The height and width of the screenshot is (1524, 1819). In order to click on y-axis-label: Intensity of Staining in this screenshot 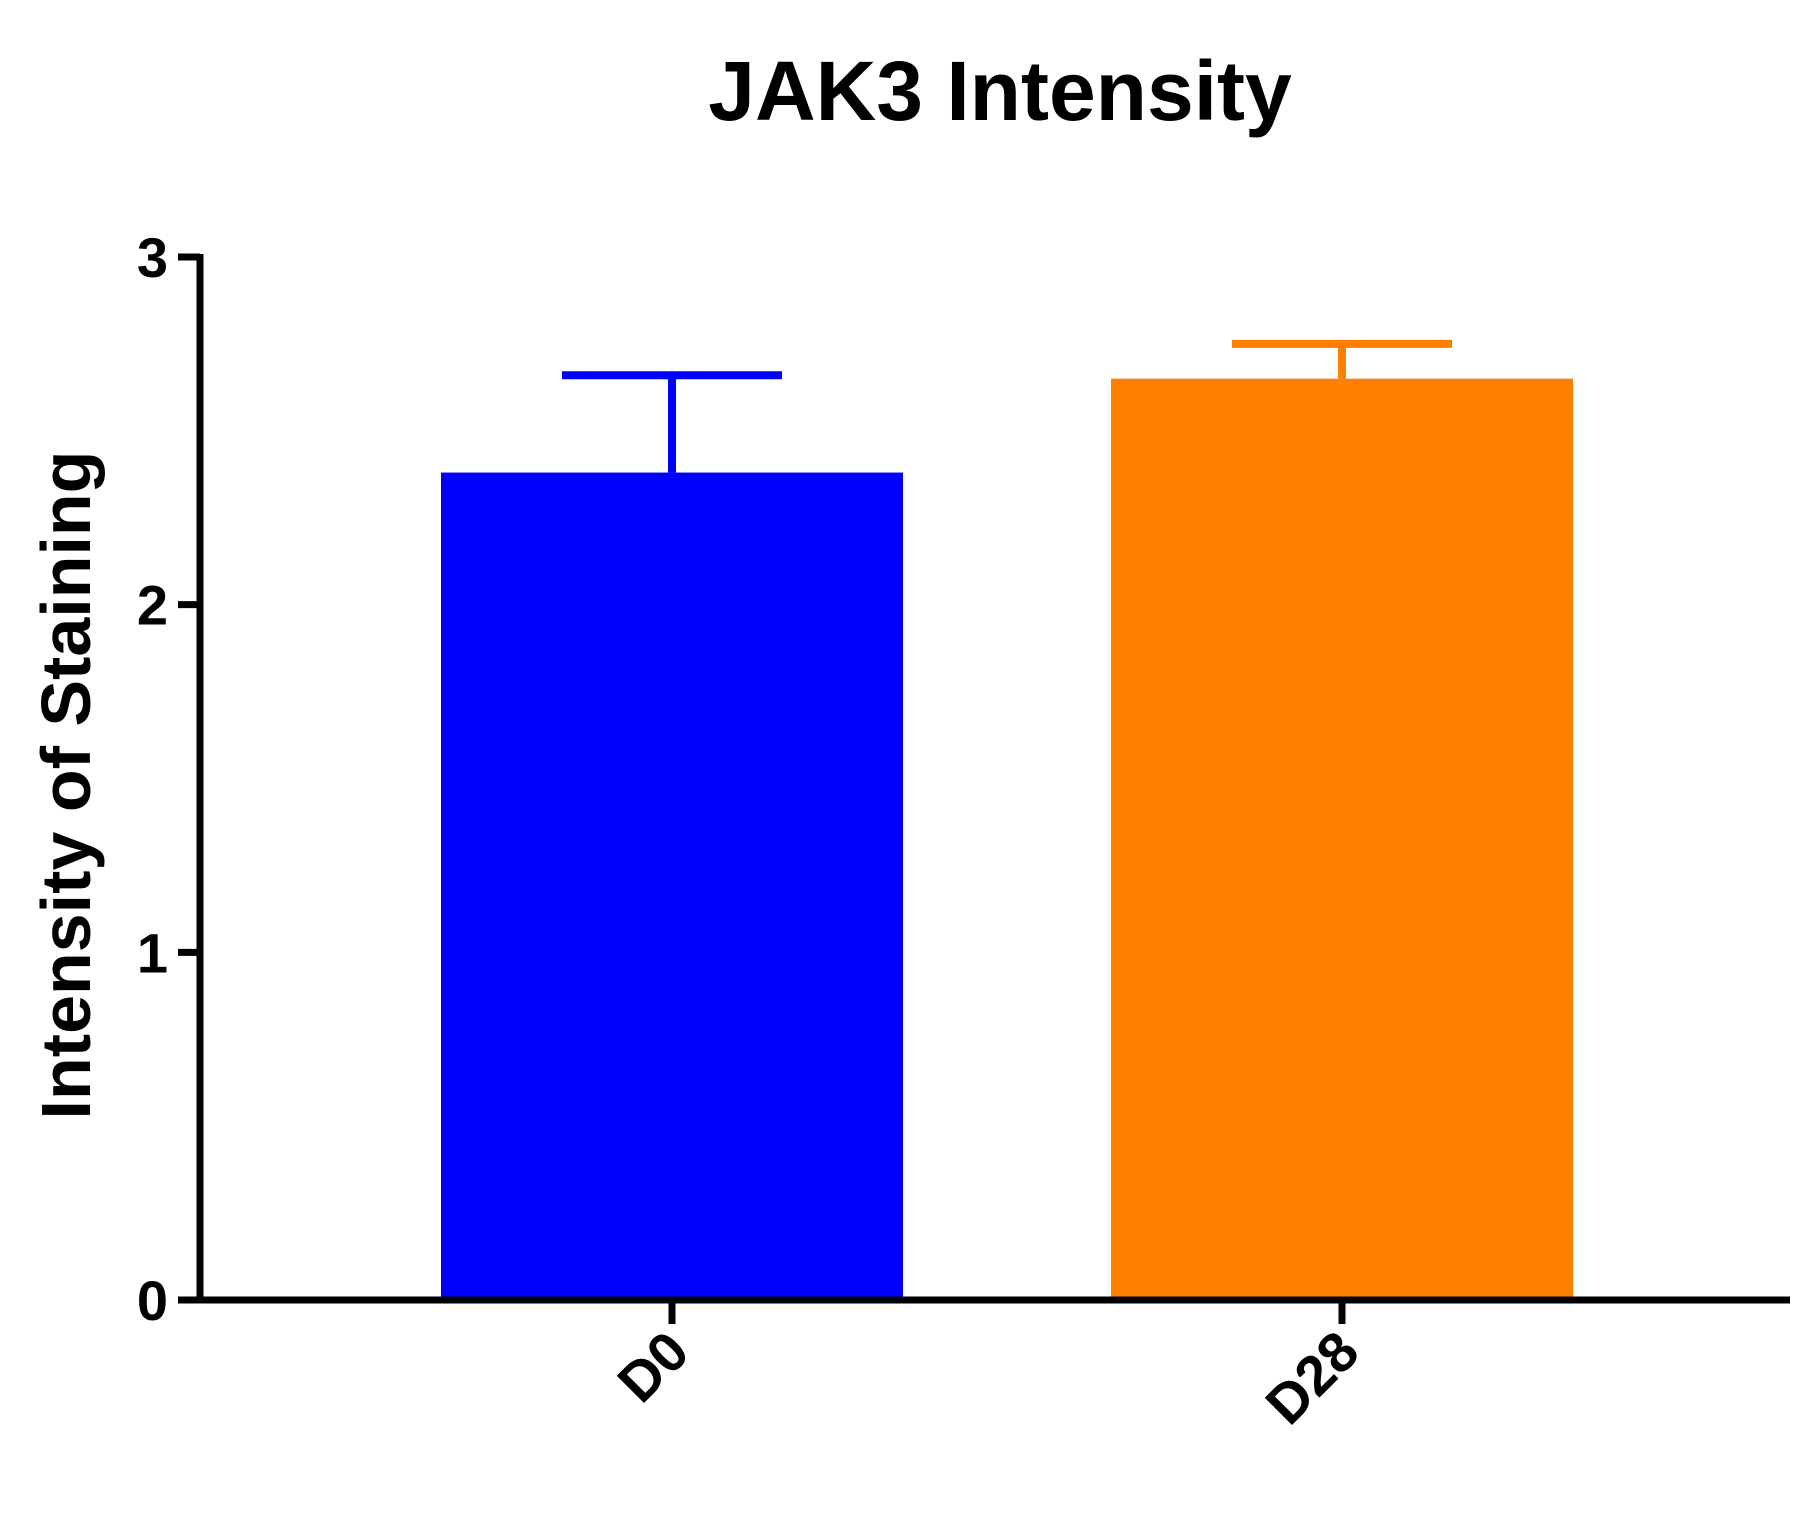, I will do `click(66, 785)`.